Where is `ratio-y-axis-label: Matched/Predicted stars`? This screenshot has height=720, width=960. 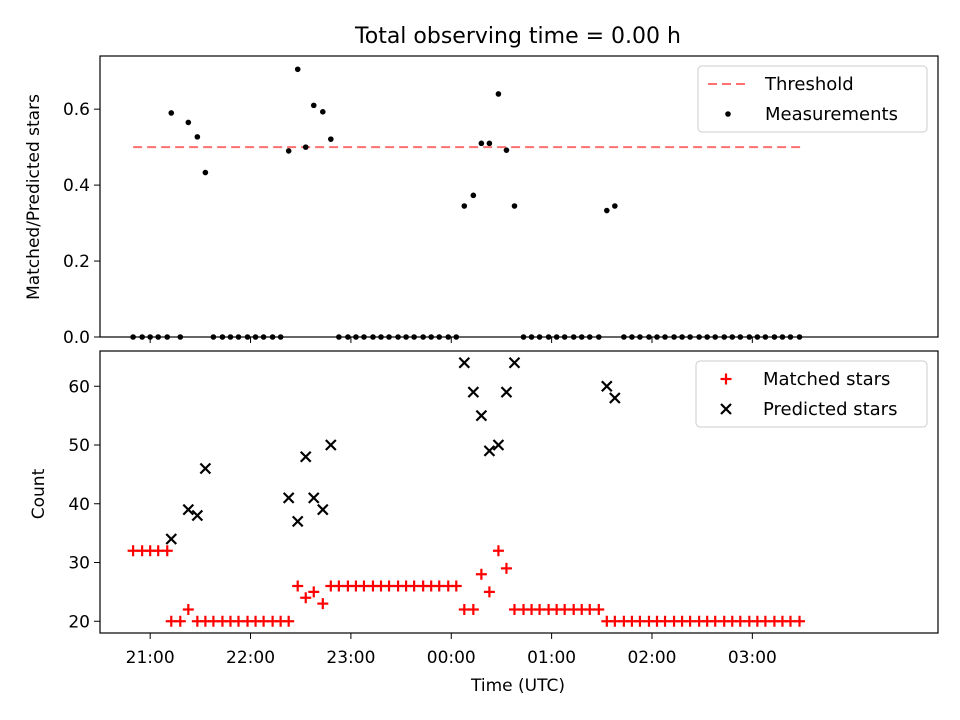 ratio-y-axis-label: Matched/Predicted stars is located at coordinates (34, 197).